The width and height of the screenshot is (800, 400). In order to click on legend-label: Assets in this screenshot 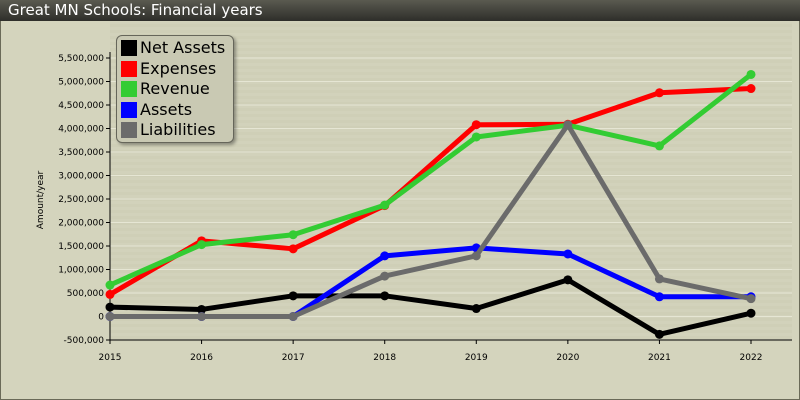, I will do `click(166, 109)`.